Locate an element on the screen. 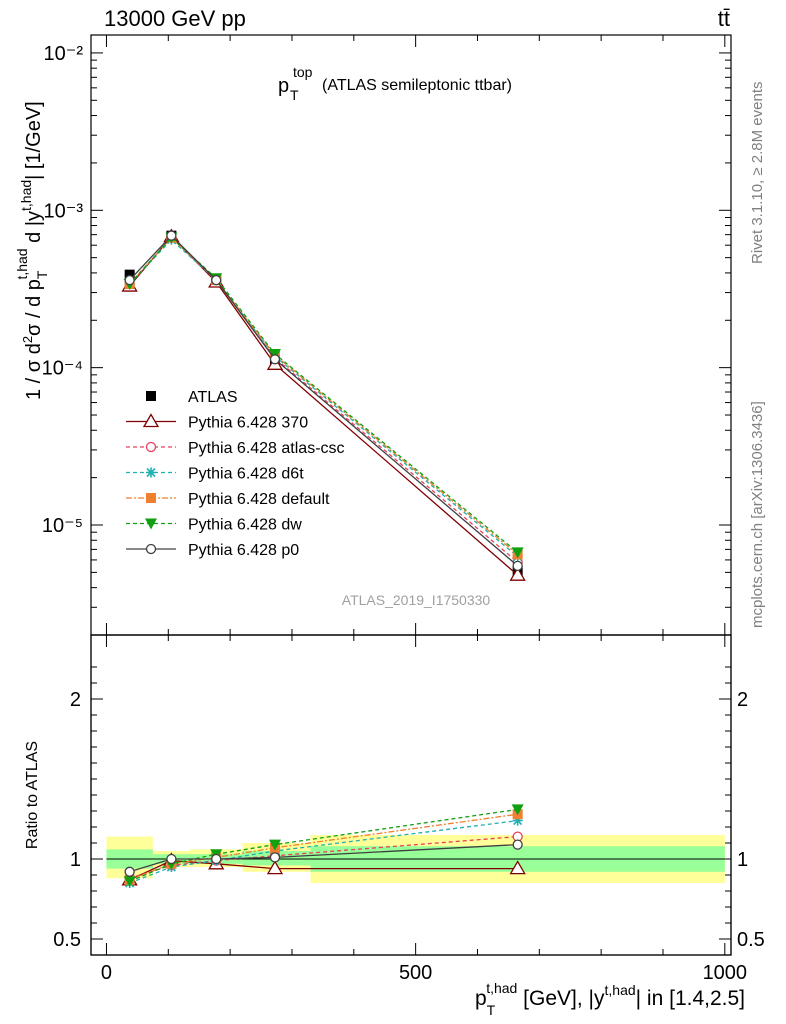  legend-label: Pythia 6.428 p0 is located at coordinates (243, 550).